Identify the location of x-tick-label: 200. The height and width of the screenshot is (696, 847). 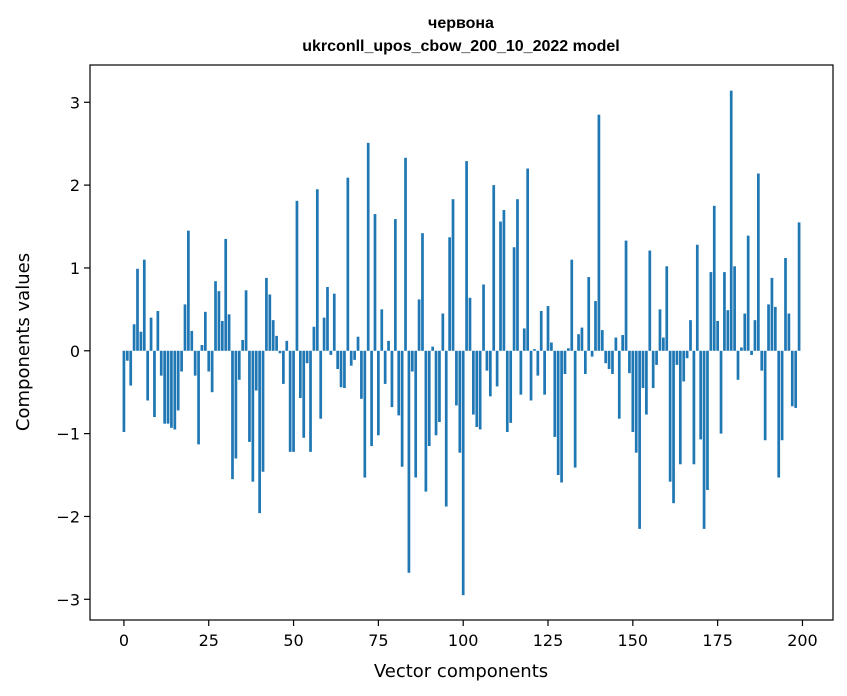
(802, 640).